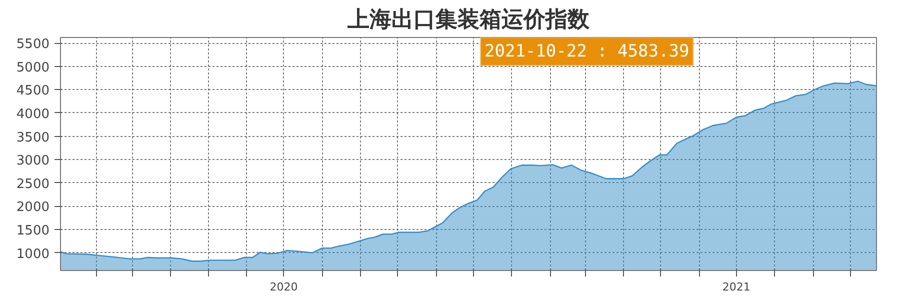 The height and width of the screenshot is (300, 898). Describe the element at coordinates (33, 161) in the screenshot. I see `y-tick-label: 3000` at that location.